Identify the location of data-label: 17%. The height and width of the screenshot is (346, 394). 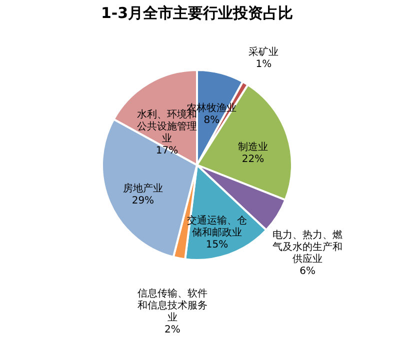
(167, 150).